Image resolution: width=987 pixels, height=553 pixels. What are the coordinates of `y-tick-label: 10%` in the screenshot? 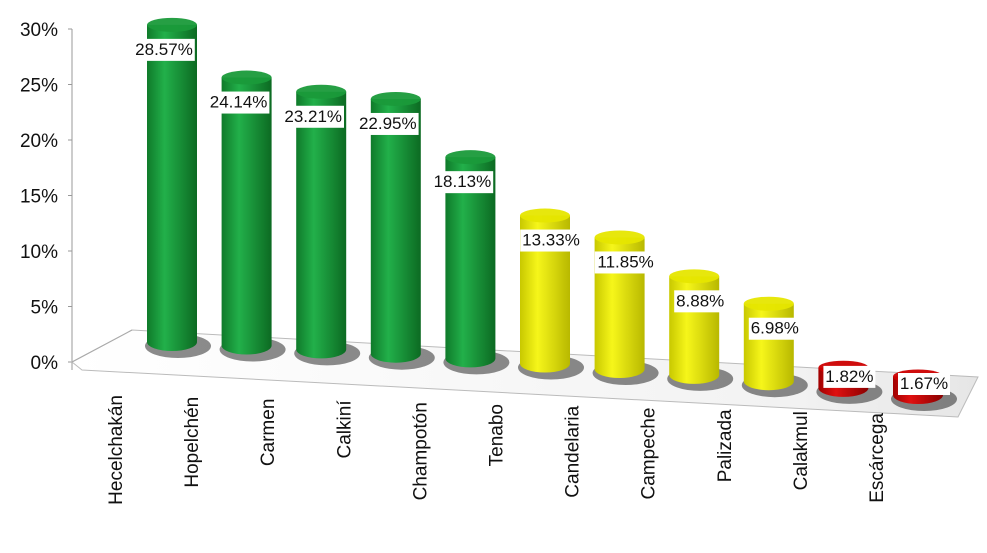 It's located at (39, 252).